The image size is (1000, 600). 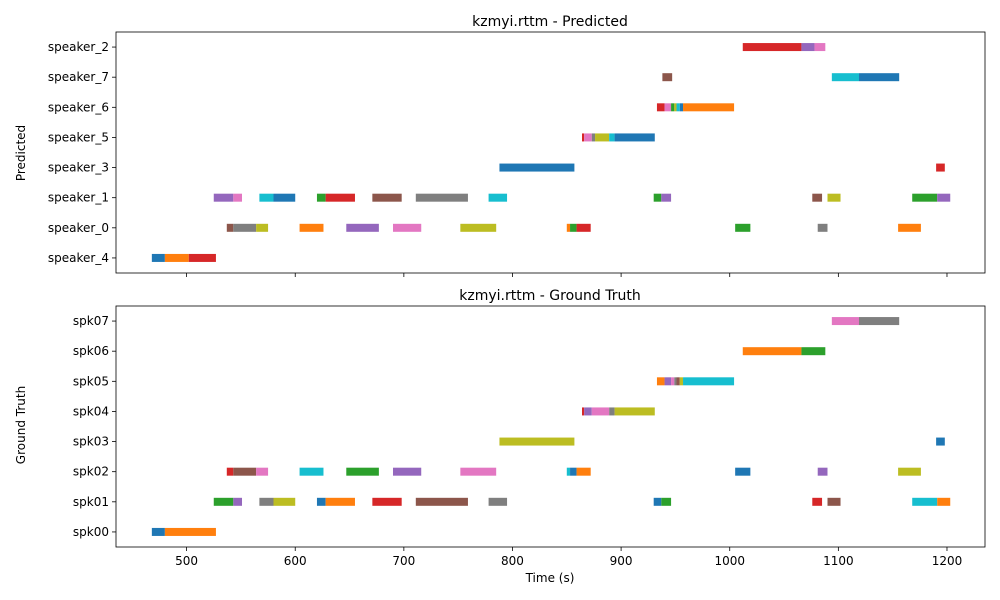 What do you see at coordinates (567, 275) in the screenshot?
I see `predicted-x-ticks` at bounding box center [567, 275].